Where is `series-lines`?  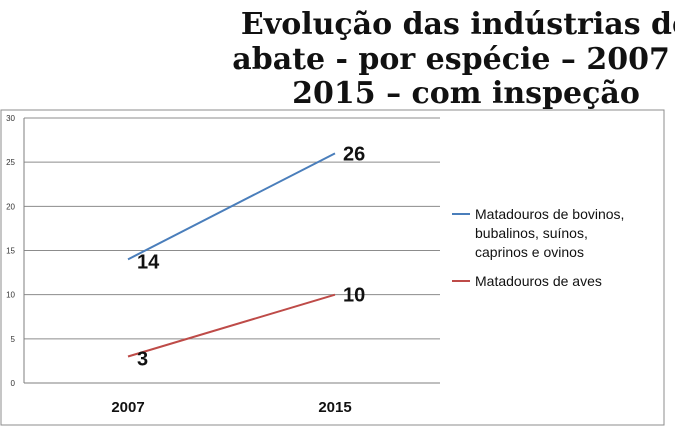
series-lines is located at coordinates (231, 255).